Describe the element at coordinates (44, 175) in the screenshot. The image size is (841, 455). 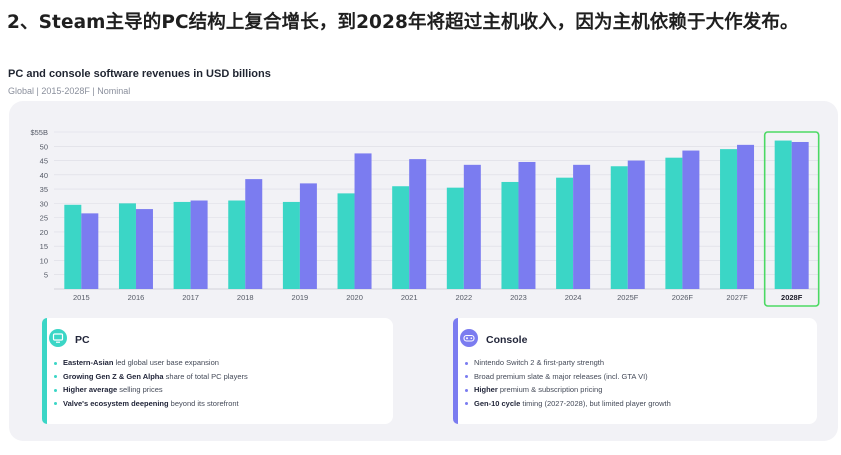
I see `y-tick-label: 40` at that location.